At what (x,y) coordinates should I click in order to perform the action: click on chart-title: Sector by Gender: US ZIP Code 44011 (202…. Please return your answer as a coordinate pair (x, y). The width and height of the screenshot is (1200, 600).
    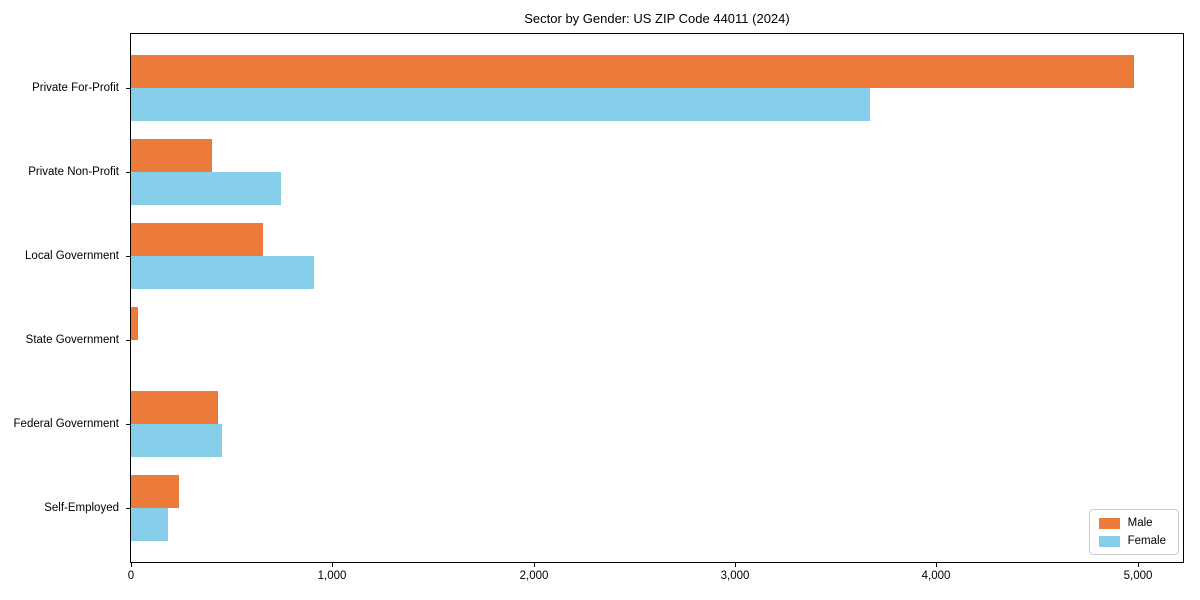
    Looking at the image, I should click on (657, 18).